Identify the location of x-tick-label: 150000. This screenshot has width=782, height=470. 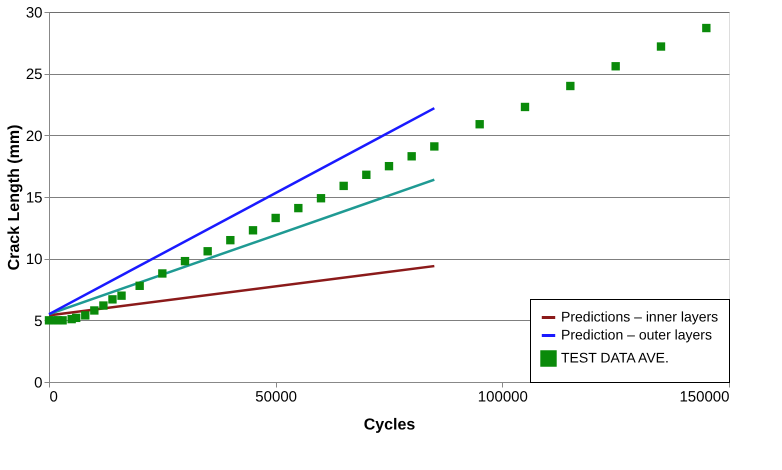
(704, 397).